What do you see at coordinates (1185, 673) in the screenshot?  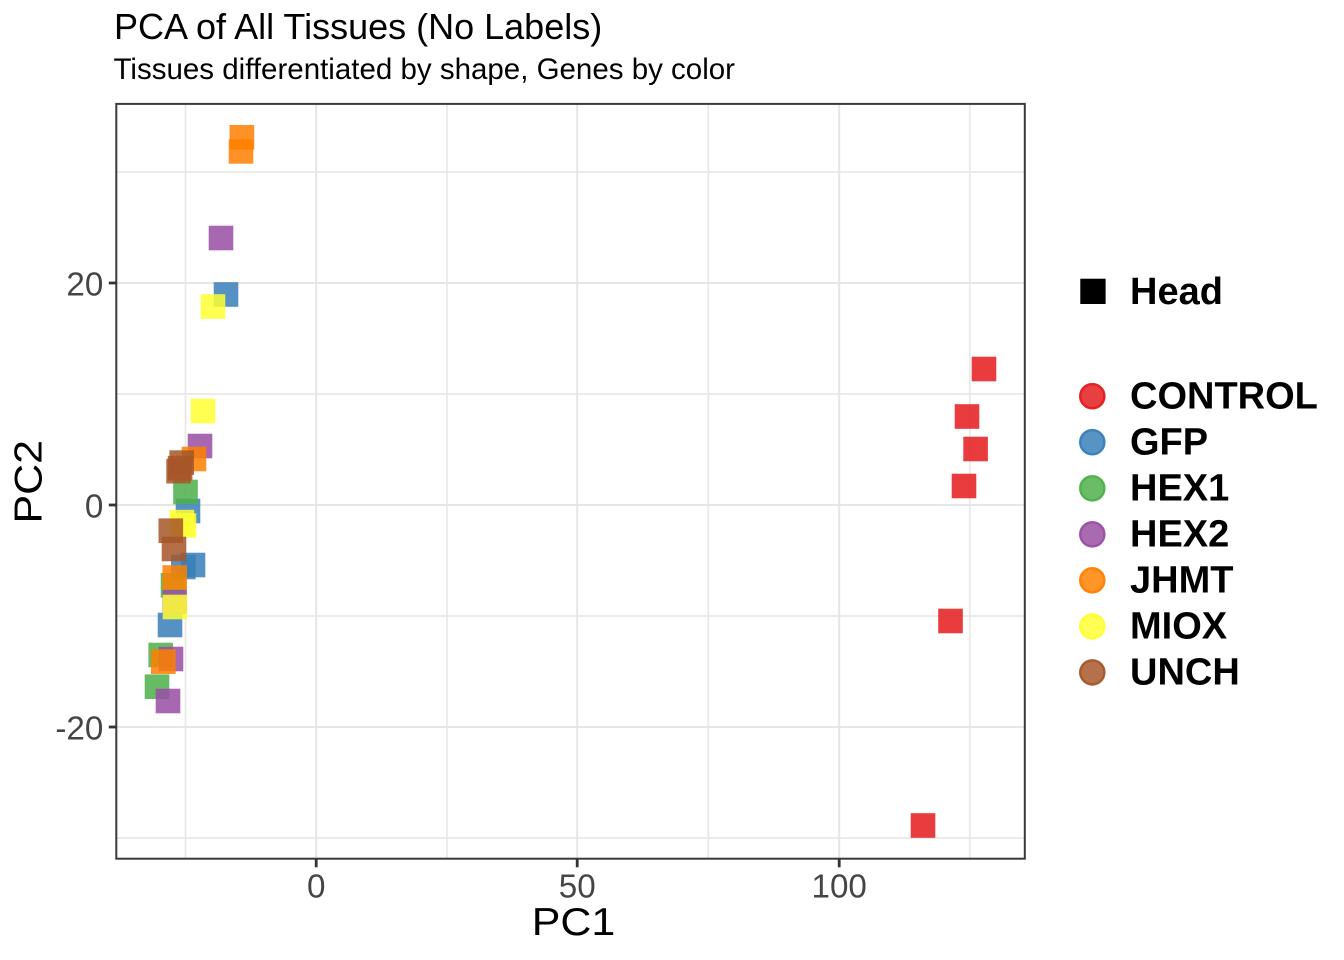 I see `svg-text: UNCH` at bounding box center [1185, 673].